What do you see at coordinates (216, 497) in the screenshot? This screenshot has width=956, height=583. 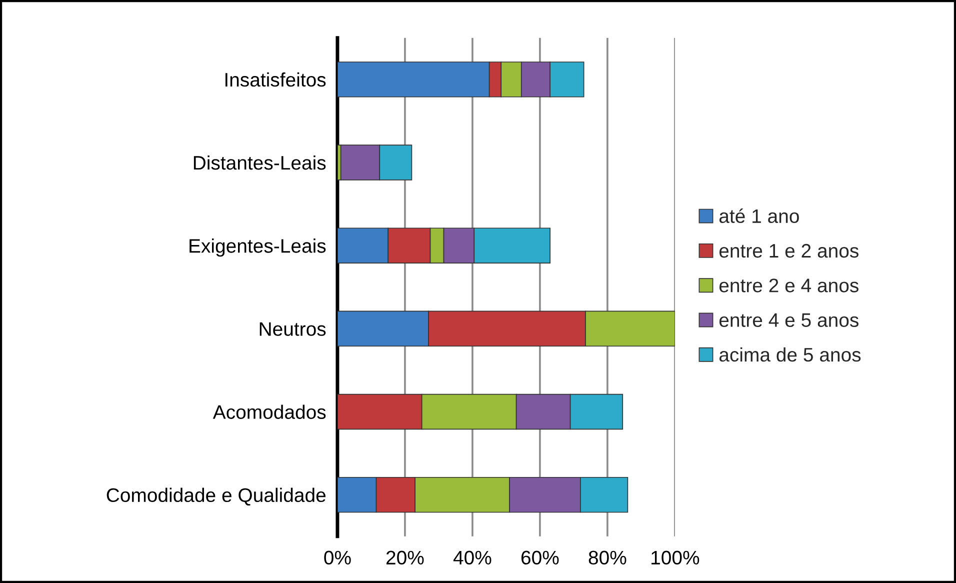 I see `y-tick-label: Comodidade e Qualidade` at bounding box center [216, 497].